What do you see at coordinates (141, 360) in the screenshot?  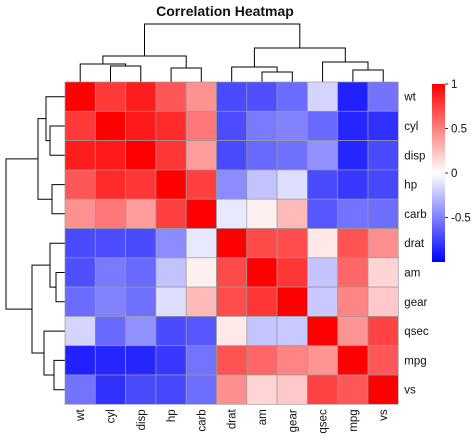 I see `heatmap-cell-mpg-disp` at bounding box center [141, 360].